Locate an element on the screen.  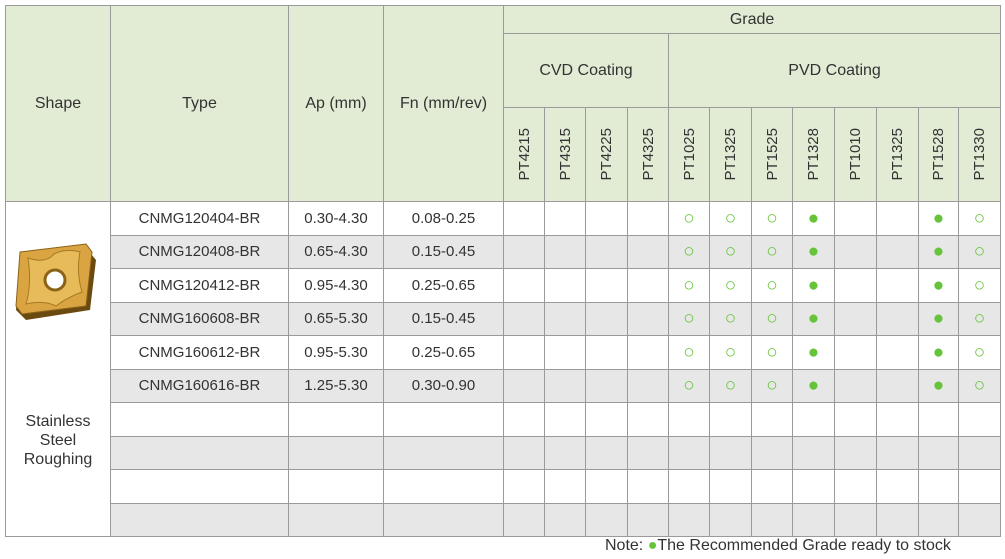
header-cell: Shape is located at coordinates (58, 103).